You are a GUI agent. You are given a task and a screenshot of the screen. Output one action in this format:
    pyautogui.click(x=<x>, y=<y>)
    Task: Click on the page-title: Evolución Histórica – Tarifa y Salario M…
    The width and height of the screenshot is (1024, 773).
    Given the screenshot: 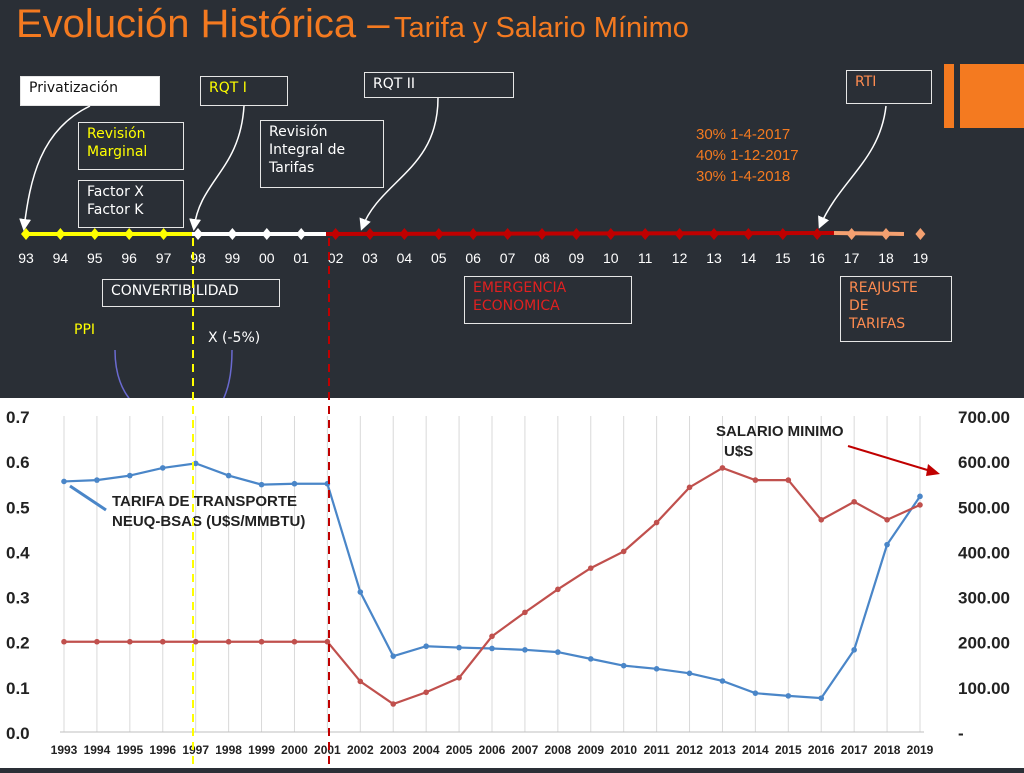 What is the action you would take?
    pyautogui.click(x=352, y=24)
    